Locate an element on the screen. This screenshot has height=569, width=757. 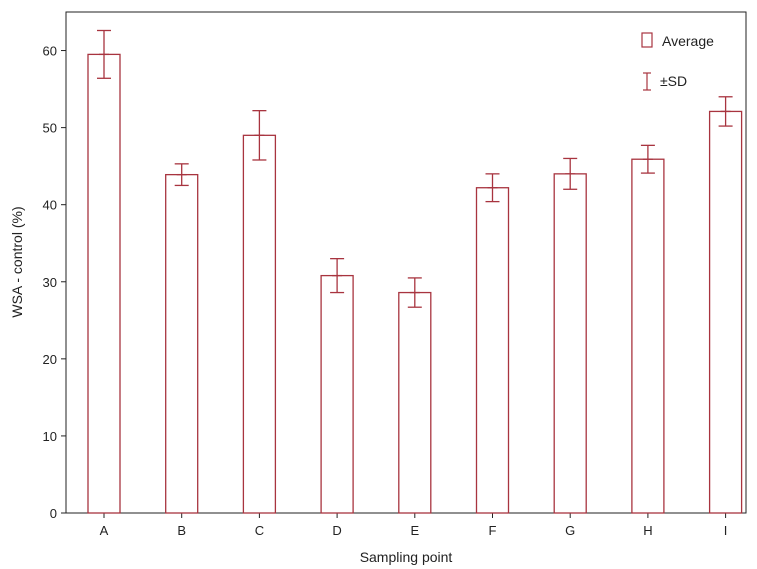
y-tick-label: 20 is located at coordinates (50, 359).